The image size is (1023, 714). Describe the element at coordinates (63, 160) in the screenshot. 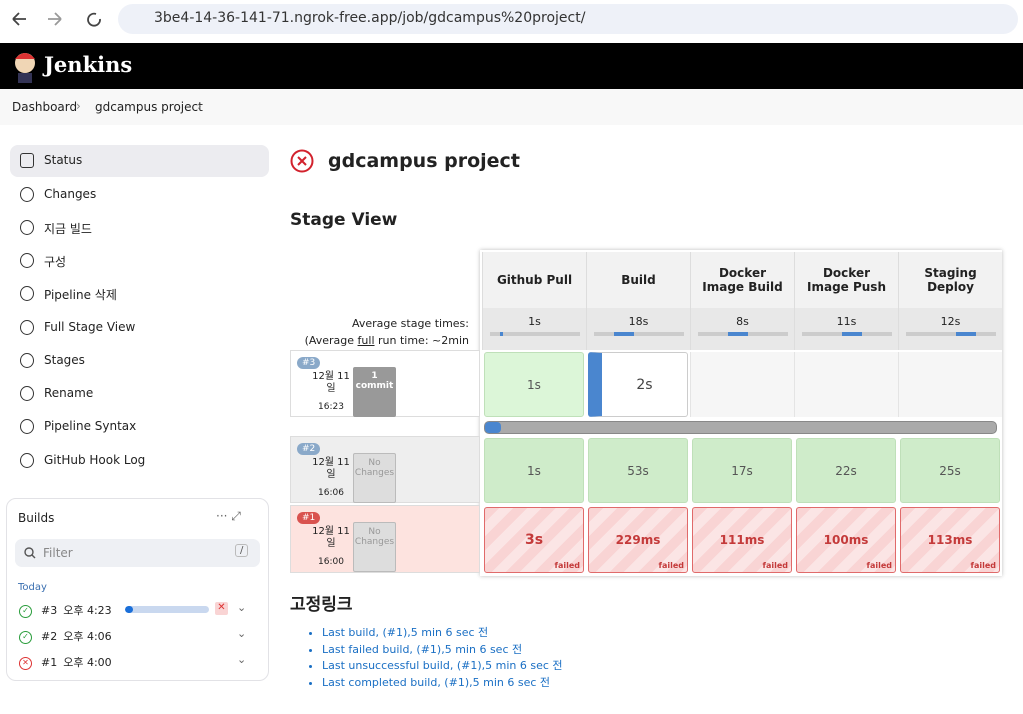

I see `menu-label: Status` at that location.